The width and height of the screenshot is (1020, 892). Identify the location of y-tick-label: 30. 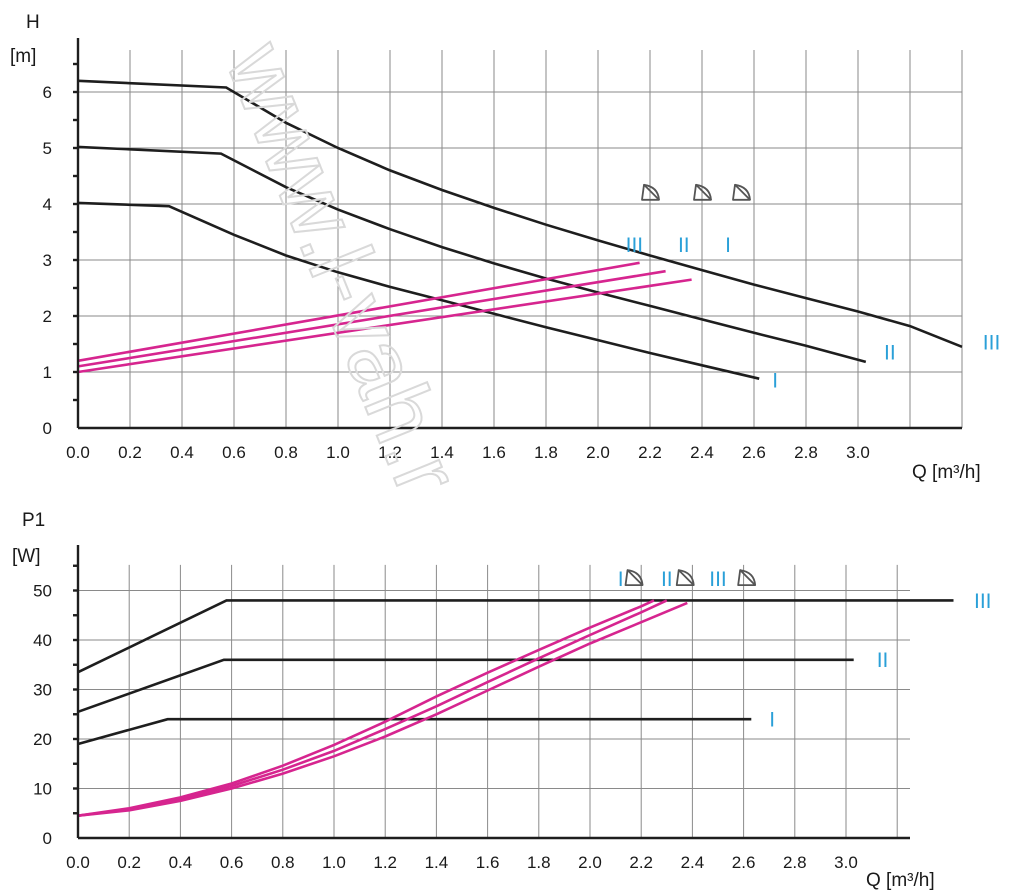
(42, 690).